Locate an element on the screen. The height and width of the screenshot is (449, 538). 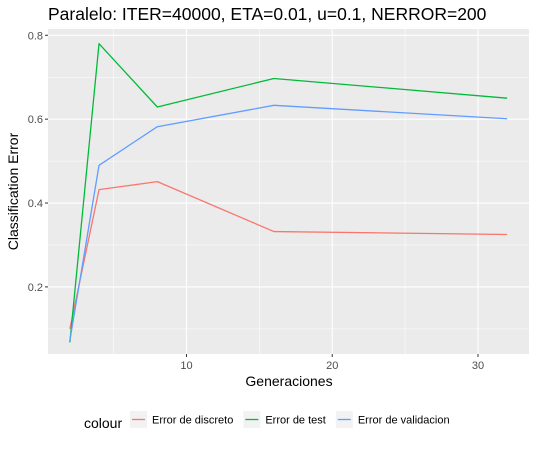
legend-title: colour is located at coordinates (103, 423).